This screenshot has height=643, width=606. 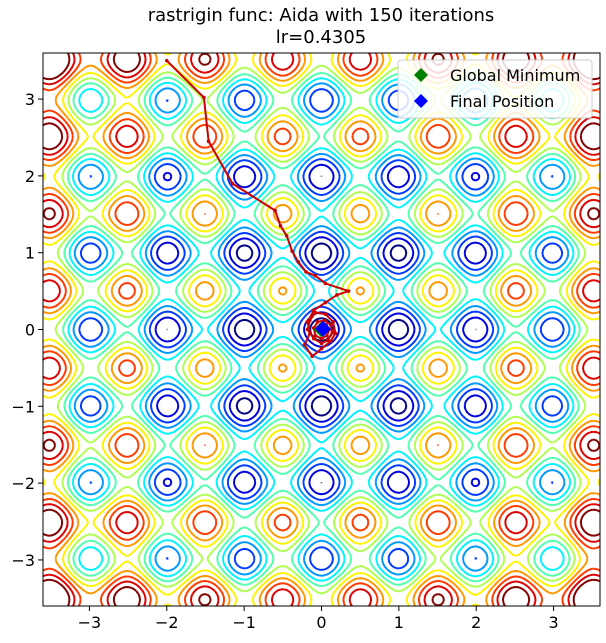 I want to click on legend-box, so click(x=495, y=89).